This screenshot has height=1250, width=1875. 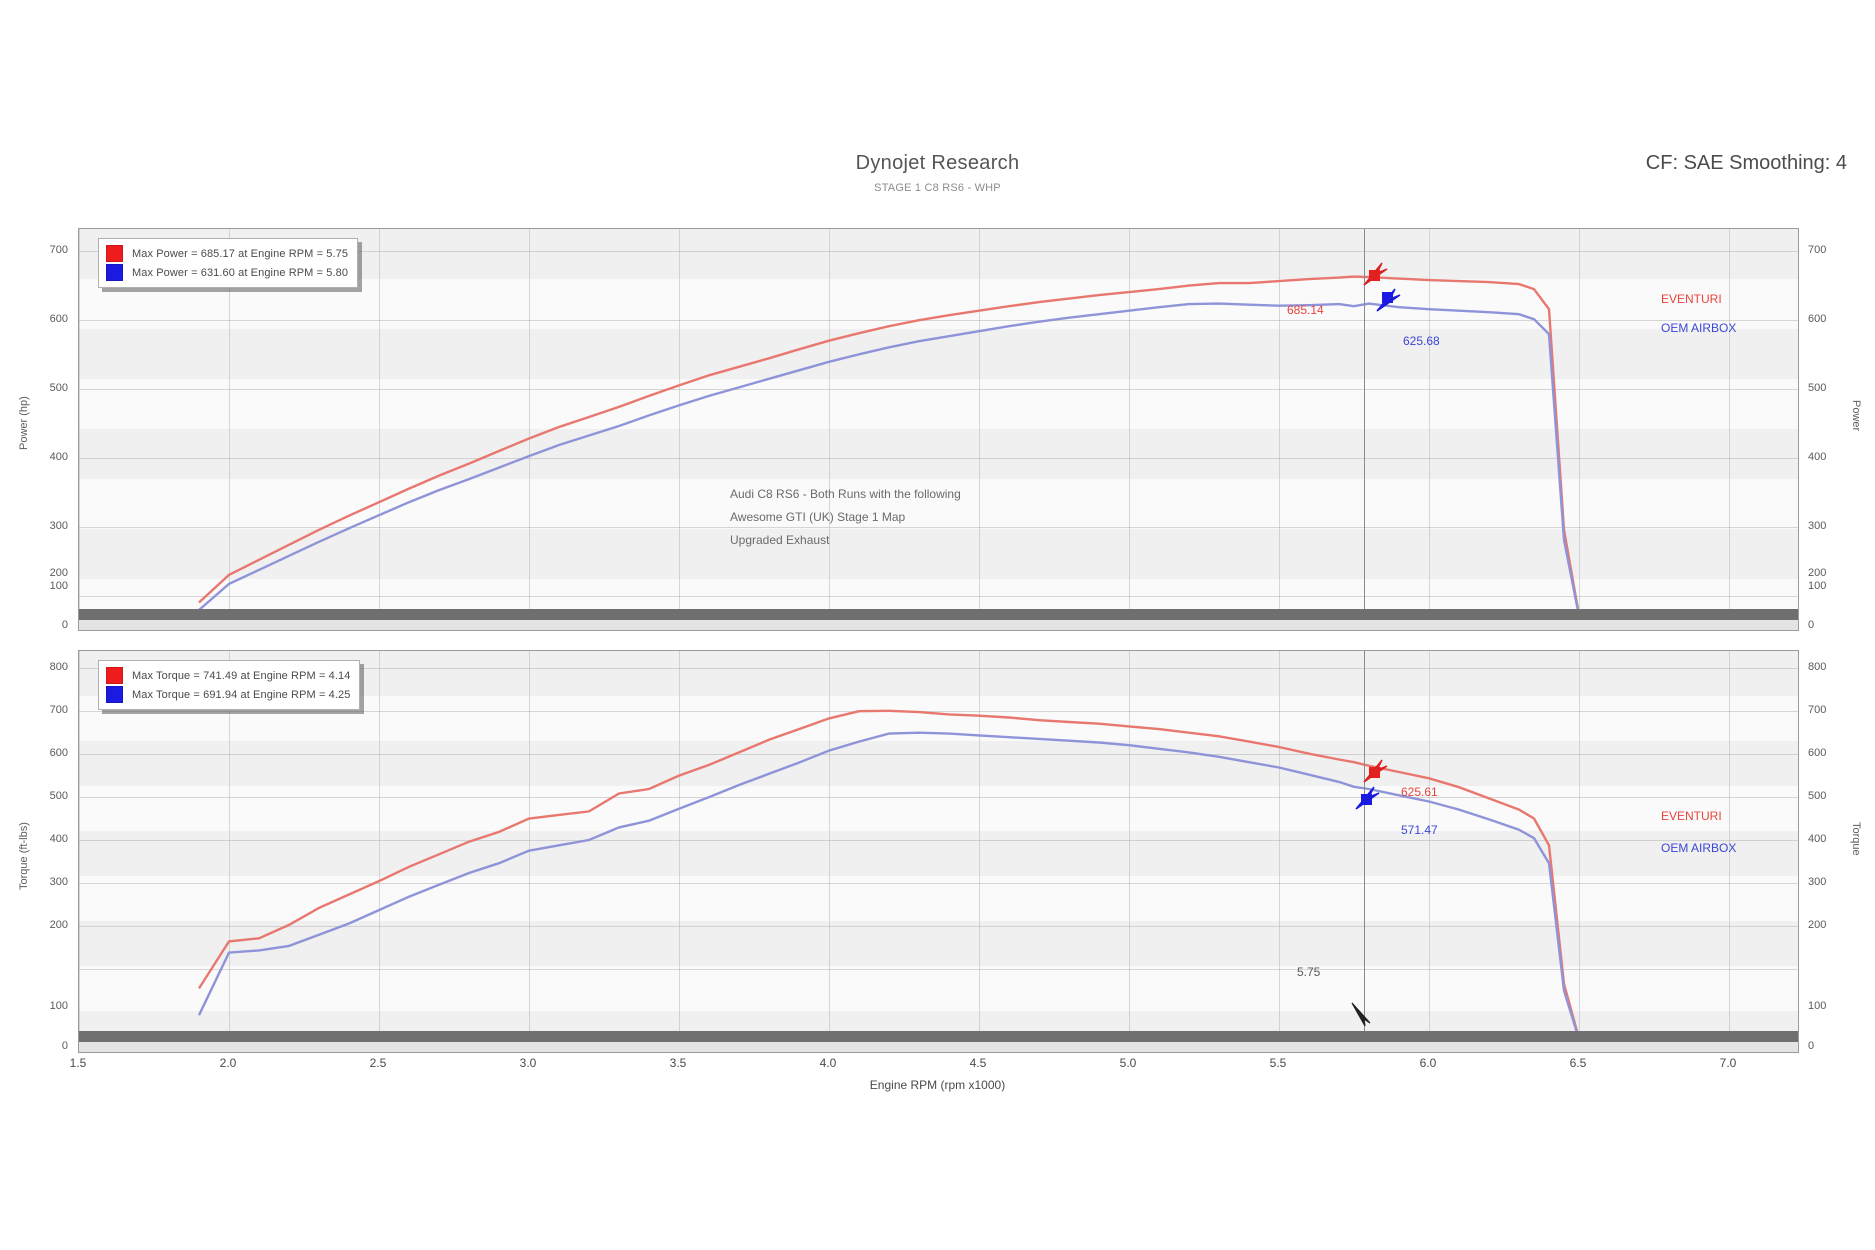 I want to click on x-axis-tick-4: 3.5, so click(x=678, y=1063).